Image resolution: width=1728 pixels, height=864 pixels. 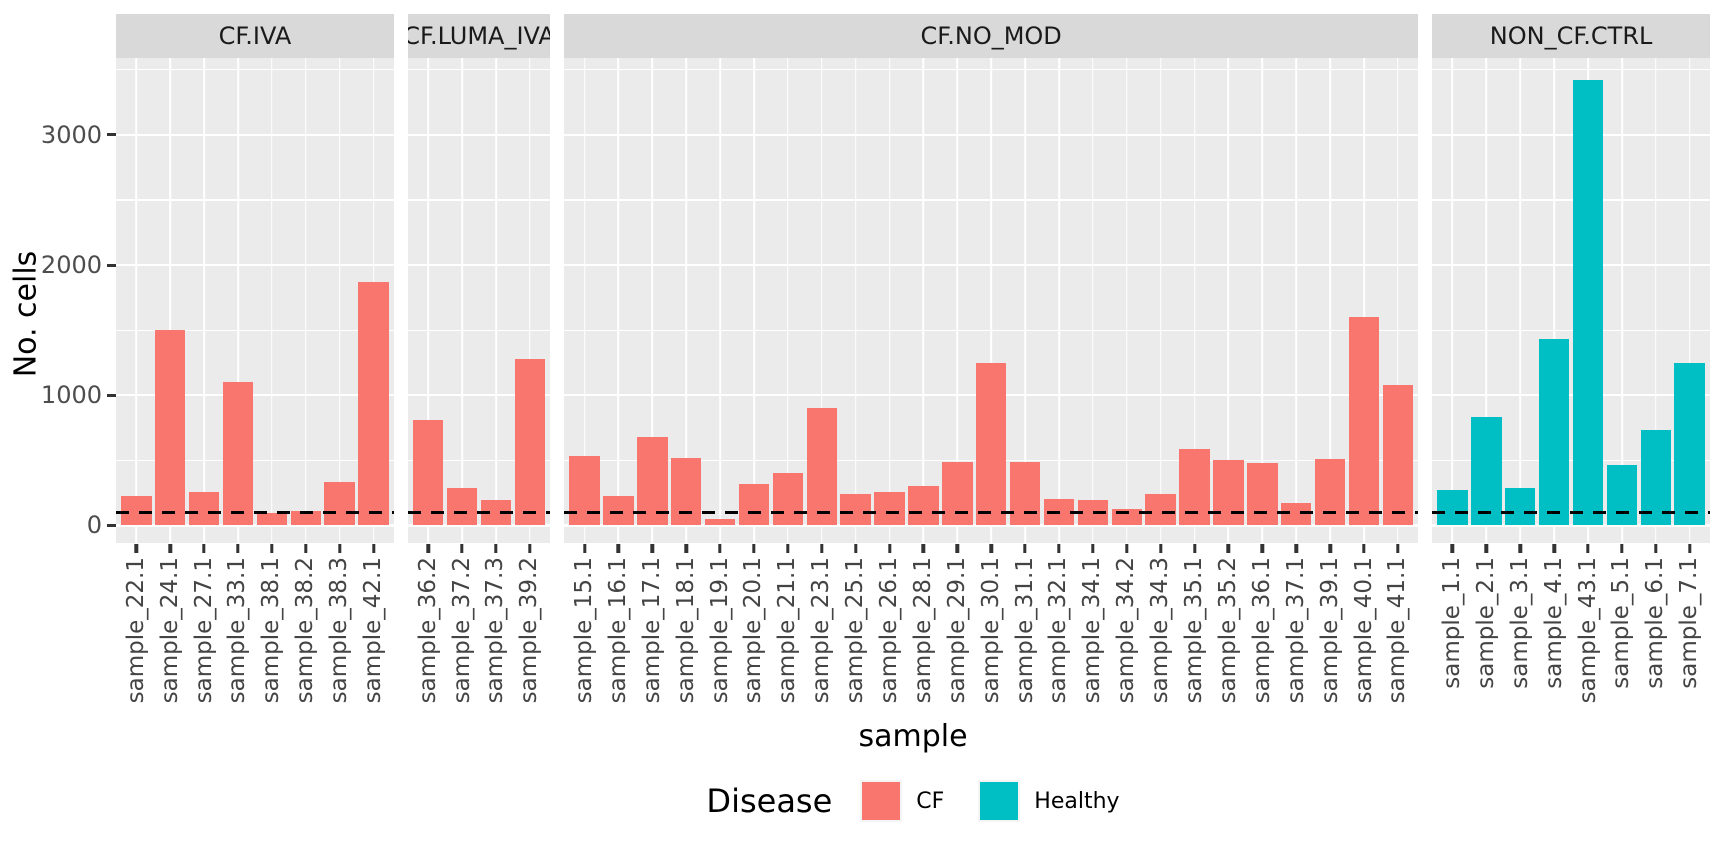 What do you see at coordinates (922, 630) in the screenshot?
I see `x-tick-label-text: sample_28.1` at bounding box center [922, 630].